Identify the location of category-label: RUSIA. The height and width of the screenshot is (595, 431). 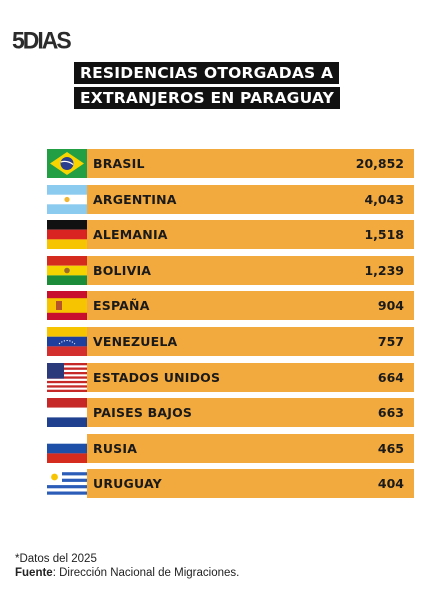
(115, 448).